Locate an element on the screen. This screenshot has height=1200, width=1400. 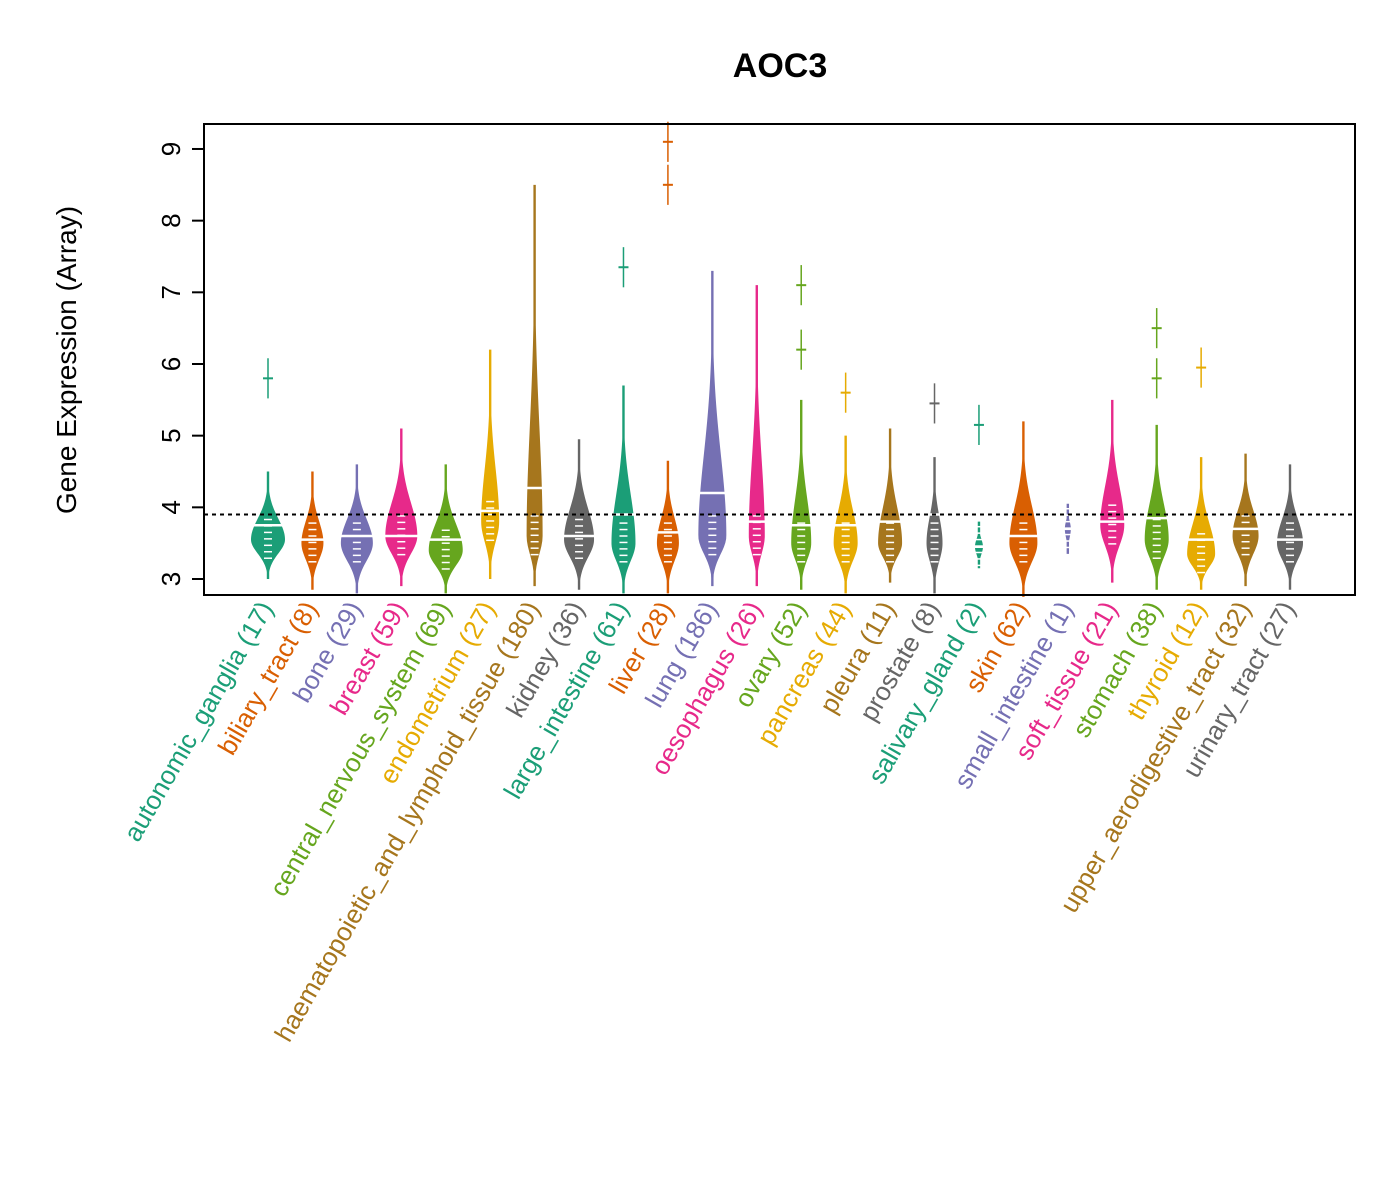
y-tick-label: 6 is located at coordinates (171, 364).